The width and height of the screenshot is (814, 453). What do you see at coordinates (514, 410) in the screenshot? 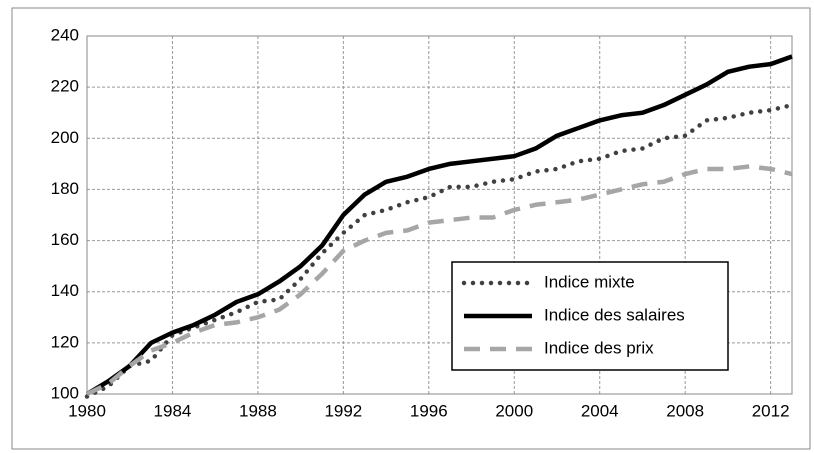
I see `x-tick-label: 2000` at bounding box center [514, 410].